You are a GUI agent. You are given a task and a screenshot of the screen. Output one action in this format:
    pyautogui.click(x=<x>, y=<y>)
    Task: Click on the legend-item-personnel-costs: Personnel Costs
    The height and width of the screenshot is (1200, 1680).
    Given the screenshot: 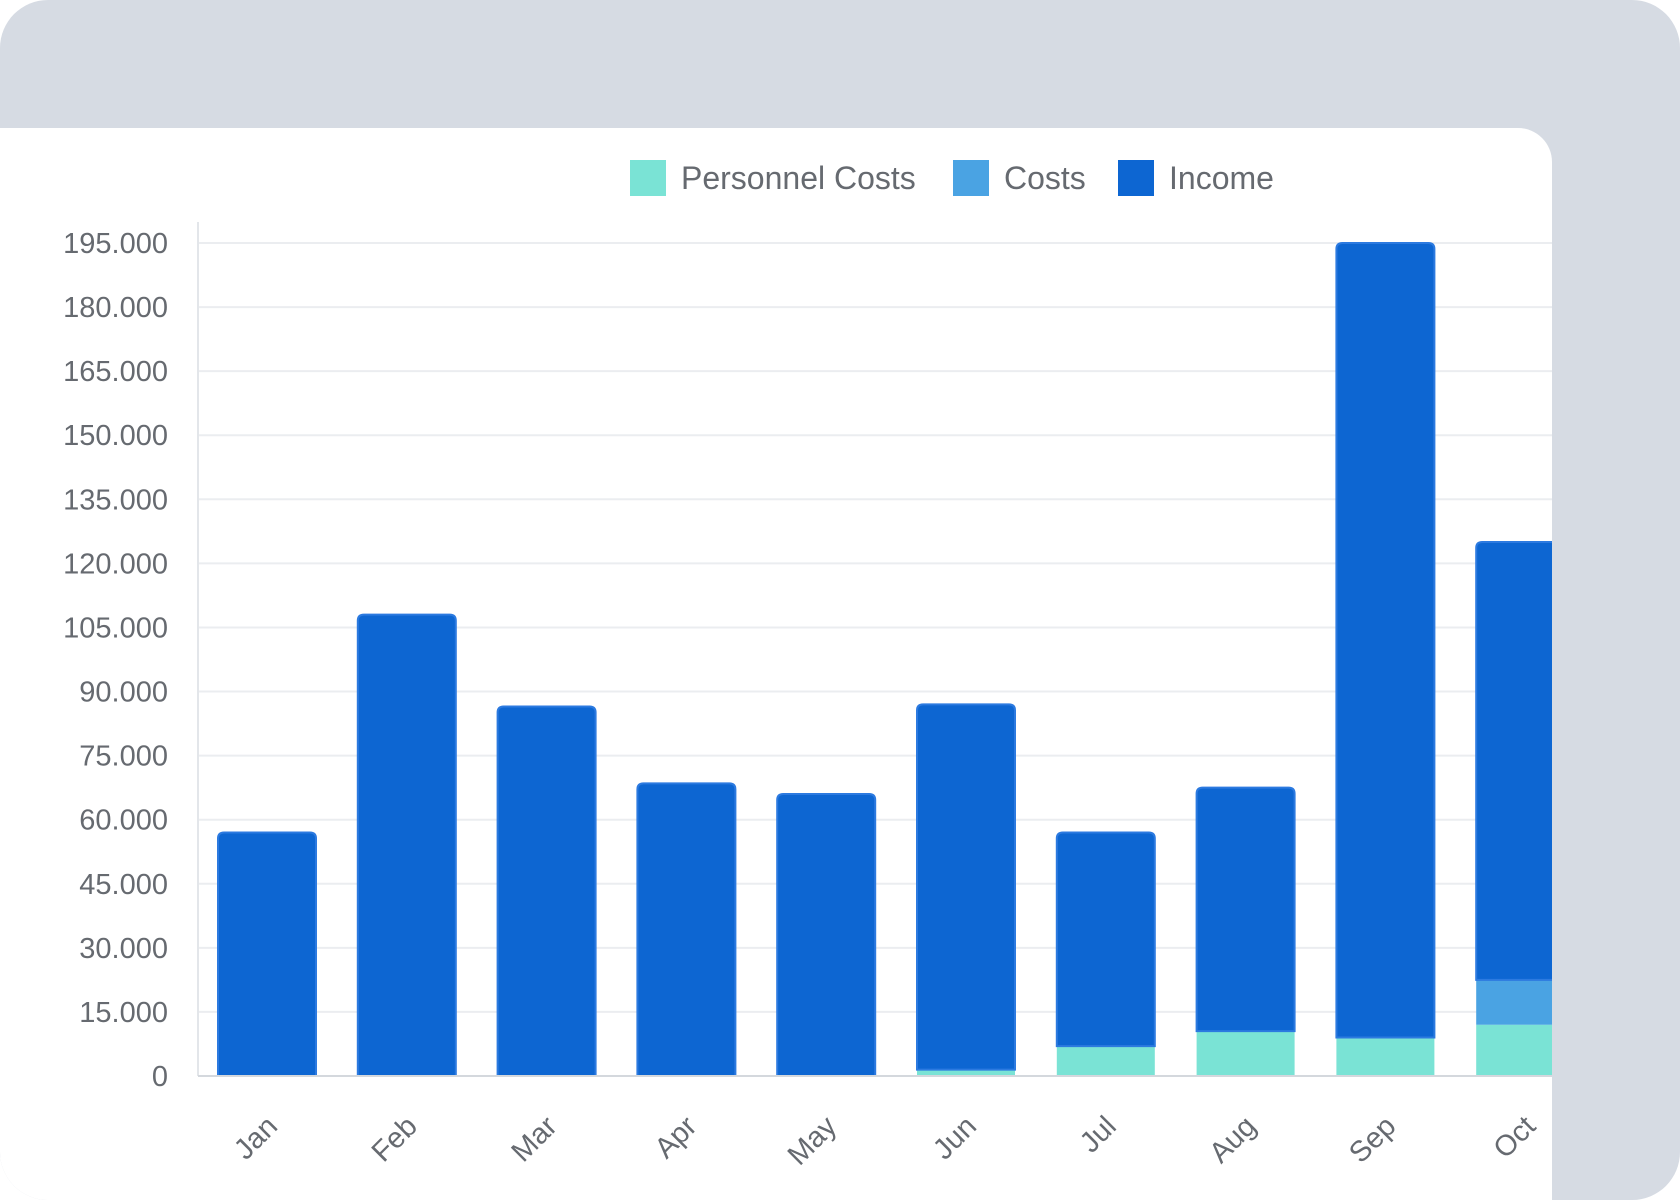 What is the action you would take?
    pyautogui.click(x=773, y=178)
    